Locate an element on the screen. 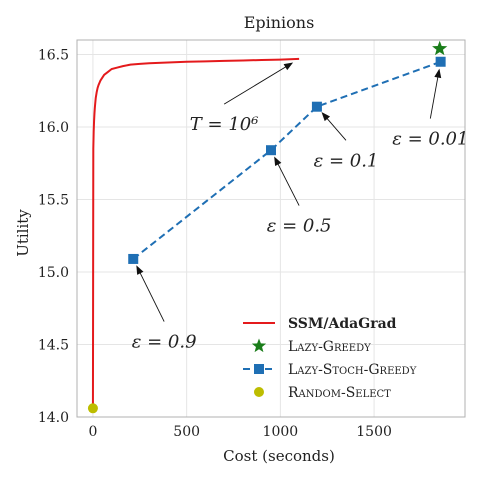 This screenshot has height=481, width=482. chart-title: Epinions is located at coordinates (279, 22).